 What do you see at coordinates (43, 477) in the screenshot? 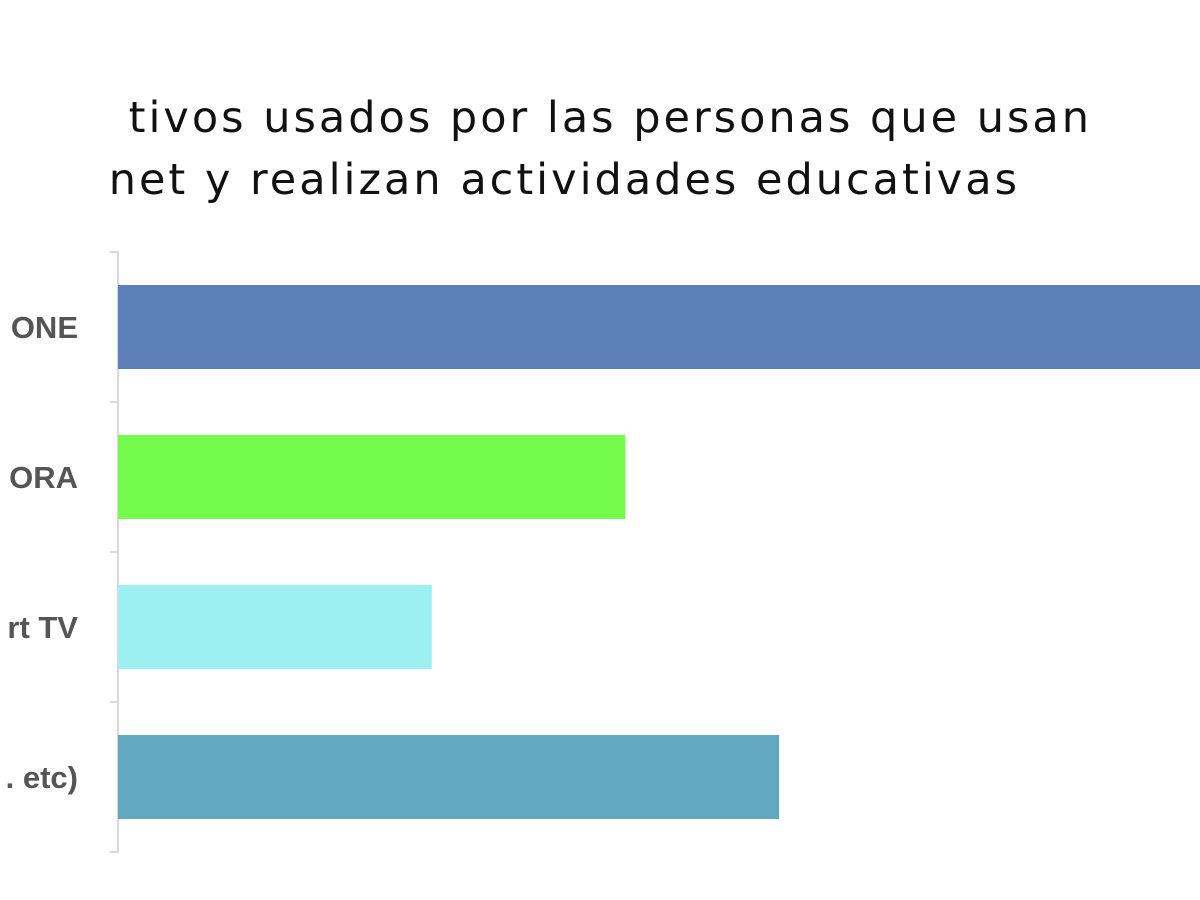
I see `category-label: ORA` at bounding box center [43, 477].